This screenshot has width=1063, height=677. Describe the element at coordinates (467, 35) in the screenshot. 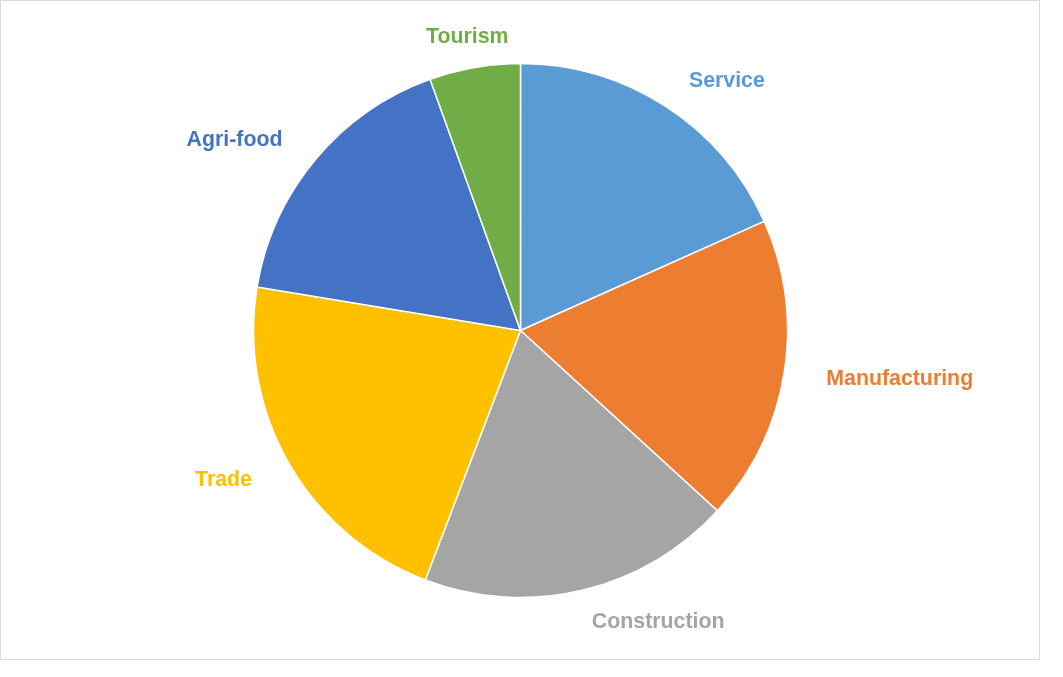

I see `slice-label: Tourism` at that location.